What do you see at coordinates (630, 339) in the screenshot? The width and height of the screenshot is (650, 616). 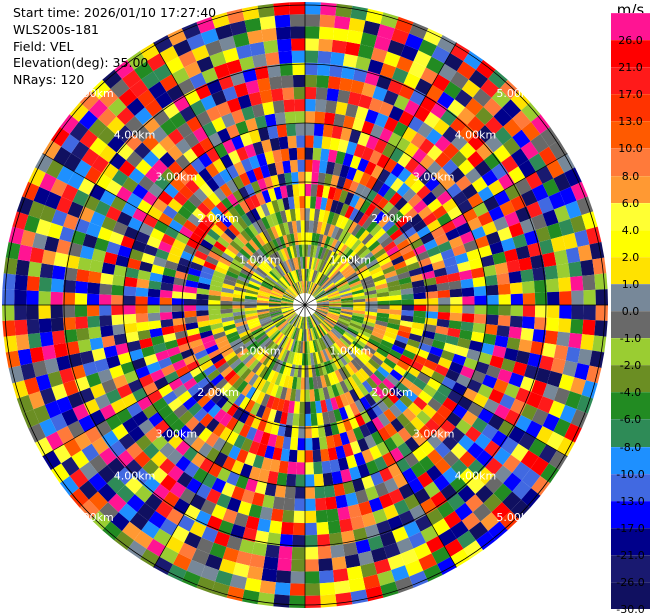 I see `colorbar-tick-label: -1.0` at bounding box center [630, 339].